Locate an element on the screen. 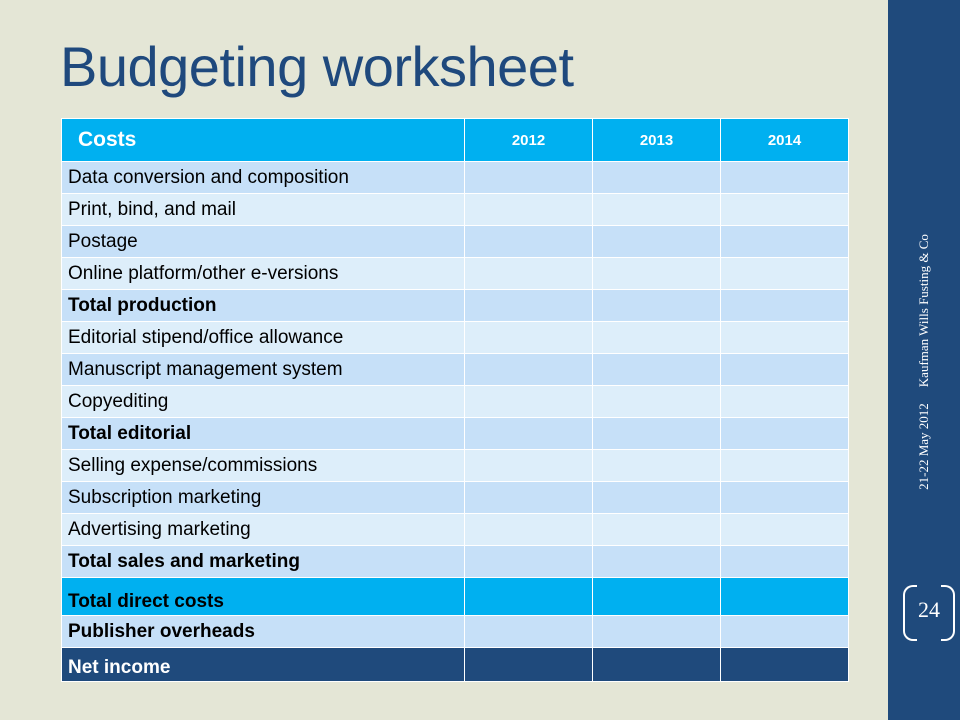 This screenshot has height=720, width=960. table-row: Data conversion and composition is located at coordinates (455, 177).